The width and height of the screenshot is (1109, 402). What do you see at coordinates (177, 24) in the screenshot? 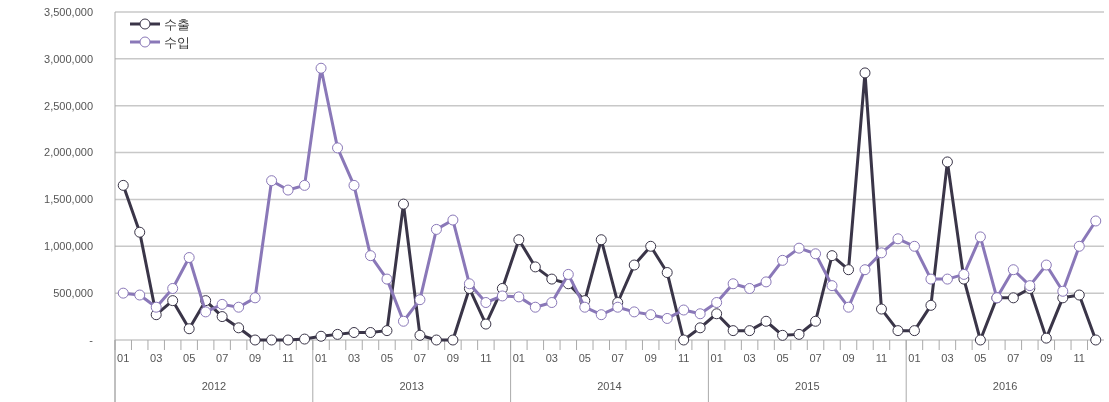
I see `legend-label: 수출` at bounding box center [177, 24].